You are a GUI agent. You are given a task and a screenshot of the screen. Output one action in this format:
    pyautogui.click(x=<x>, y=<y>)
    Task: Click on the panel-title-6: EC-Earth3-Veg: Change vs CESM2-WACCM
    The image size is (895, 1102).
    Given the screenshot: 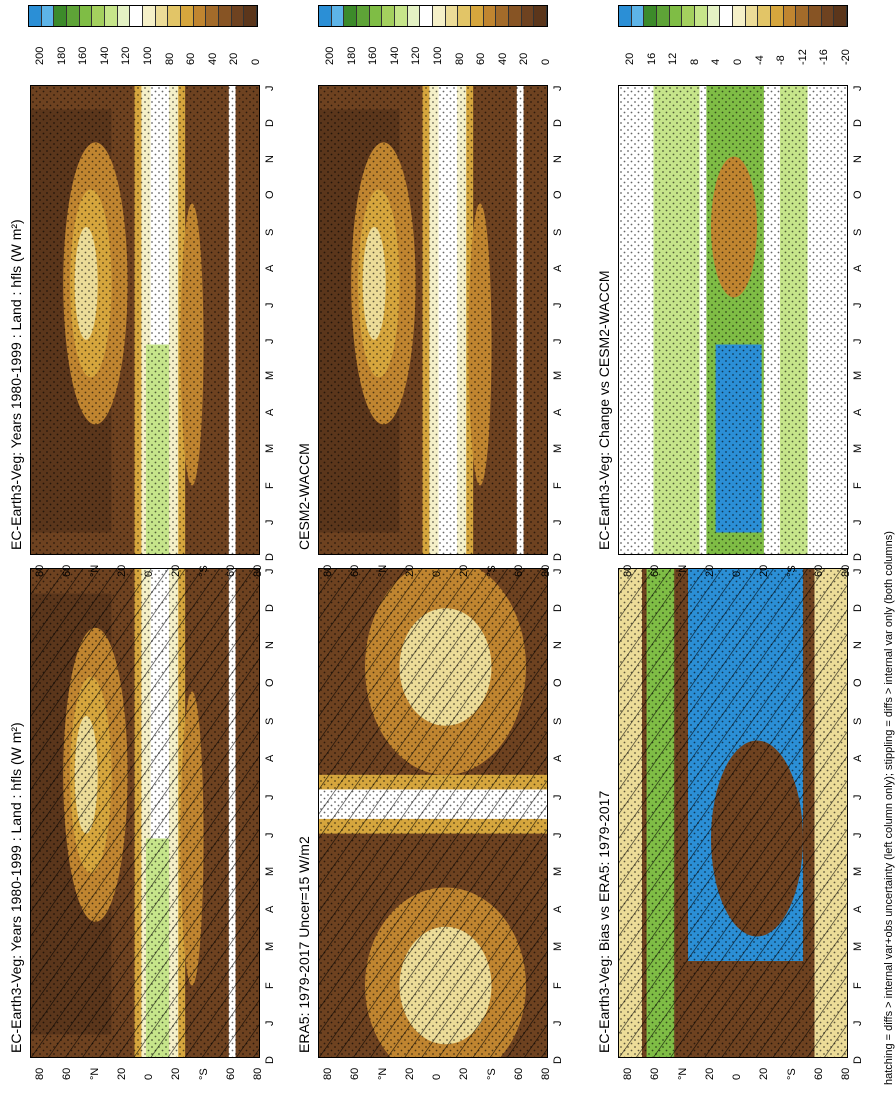 What is the action you would take?
    pyautogui.click(x=604, y=410)
    